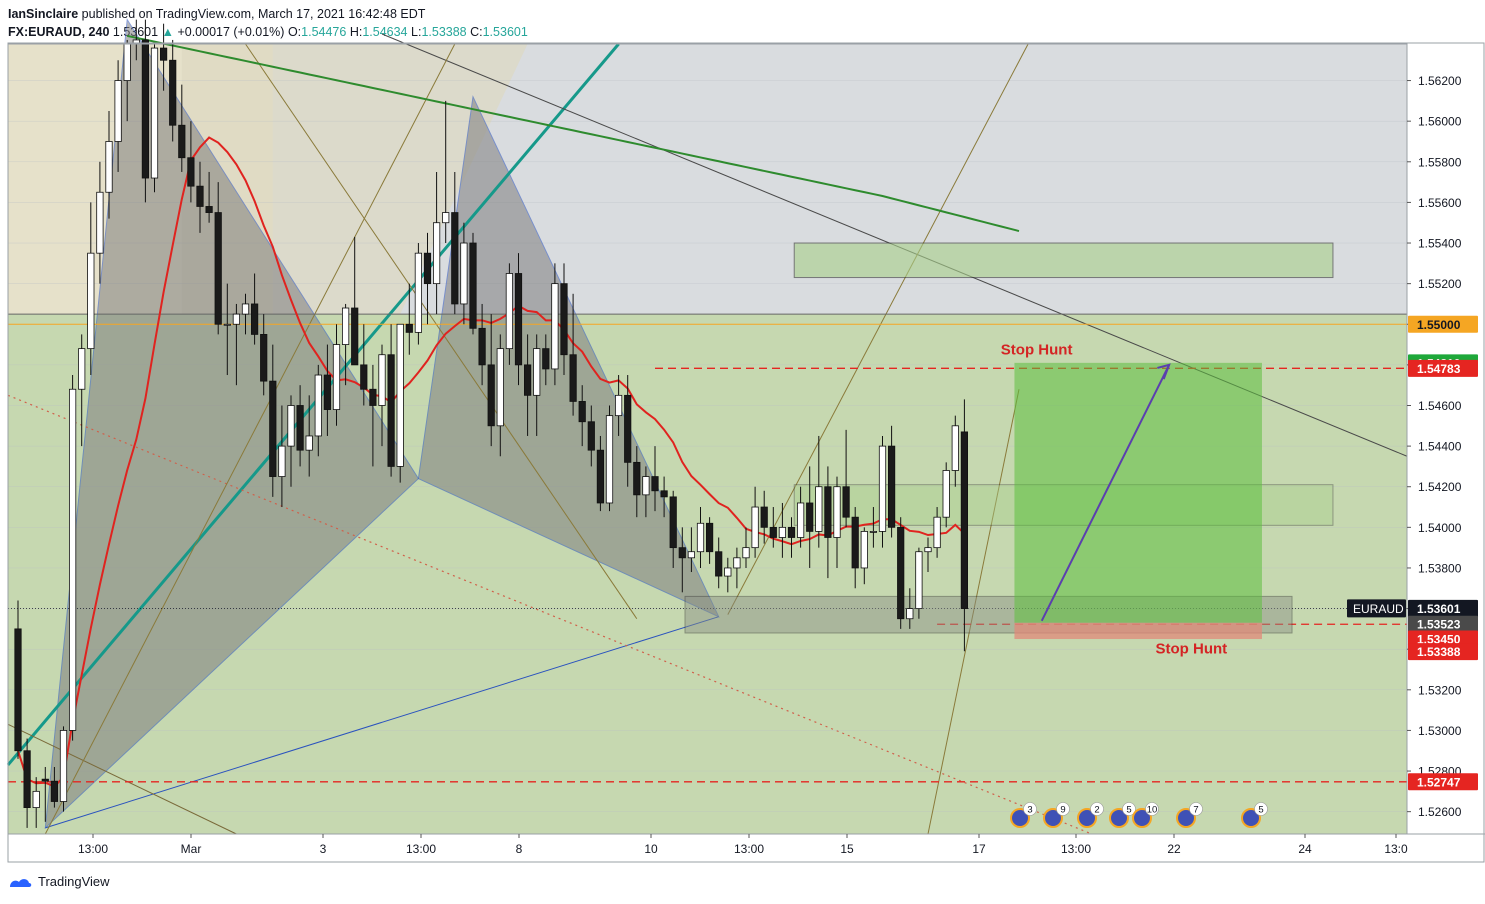 The width and height of the screenshot is (1485, 904). What do you see at coordinates (1443, 324) in the screenshot?
I see `price-tag-bg` at bounding box center [1443, 324].